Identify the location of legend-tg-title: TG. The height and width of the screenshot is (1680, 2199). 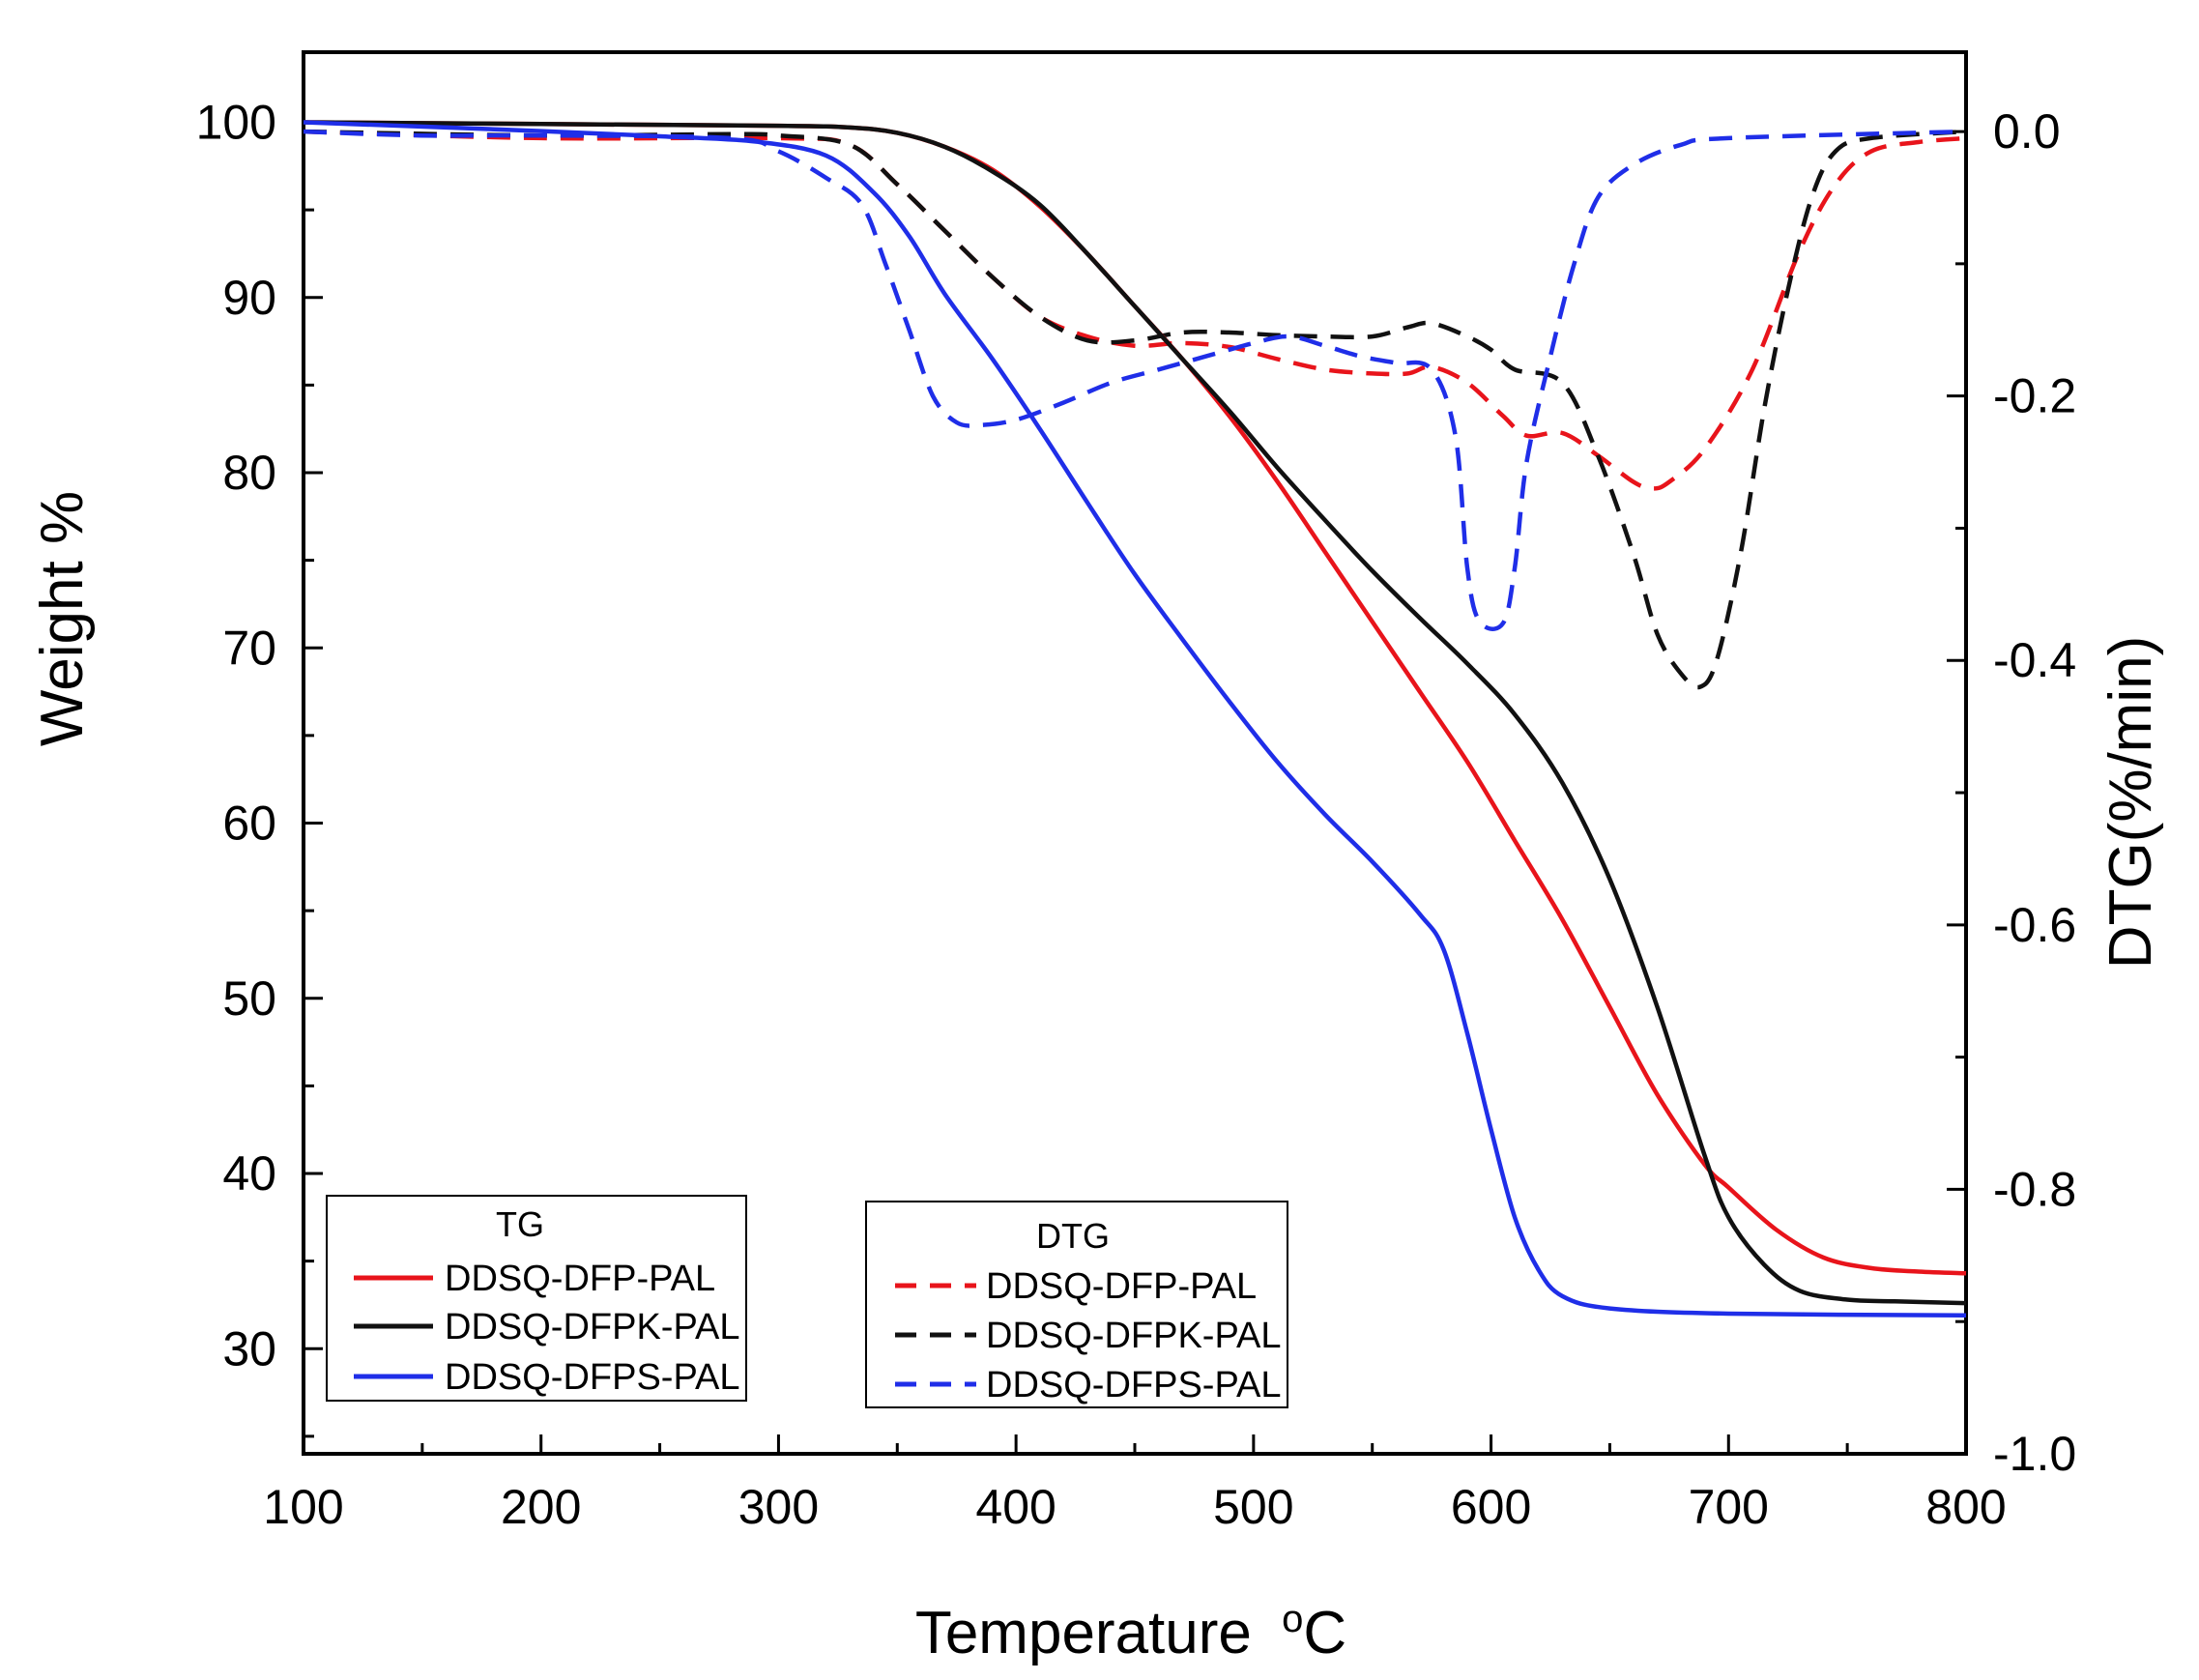
(520, 1224).